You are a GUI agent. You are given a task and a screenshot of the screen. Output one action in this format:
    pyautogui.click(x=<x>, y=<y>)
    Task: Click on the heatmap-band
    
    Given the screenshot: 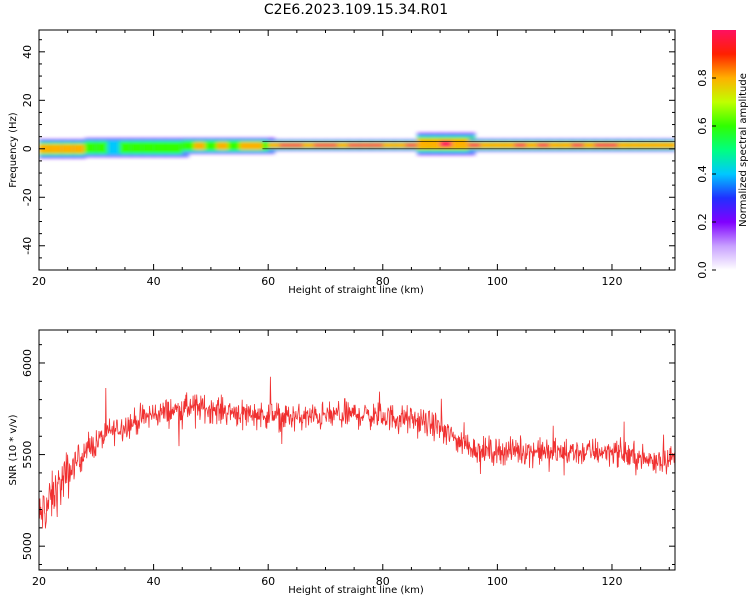 What is the action you would take?
    pyautogui.click(x=357, y=145)
    